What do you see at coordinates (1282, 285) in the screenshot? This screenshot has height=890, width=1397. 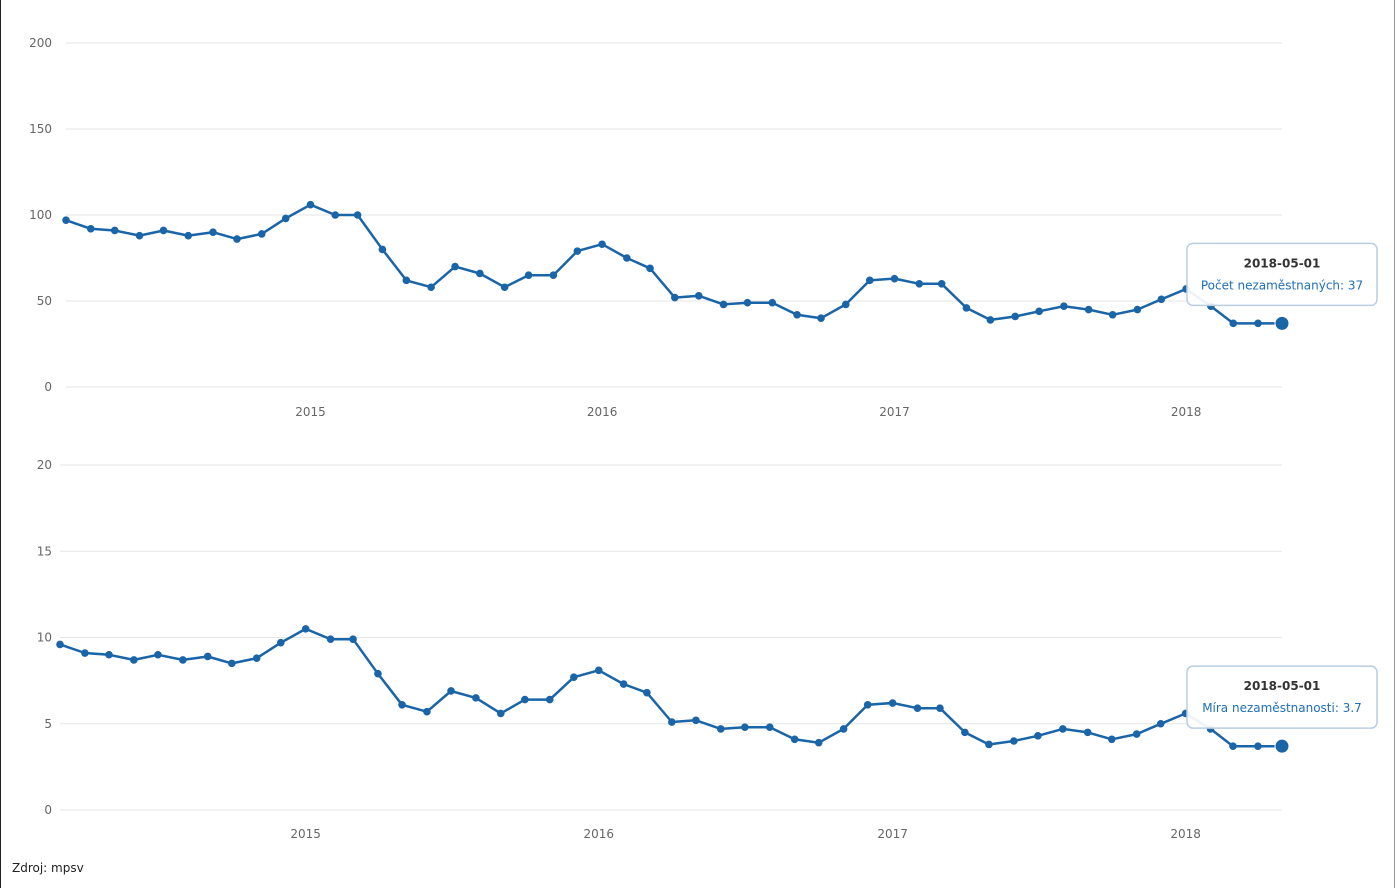 I see `tooltip-value: Počet nezaměstnaných: 37` at bounding box center [1282, 285].